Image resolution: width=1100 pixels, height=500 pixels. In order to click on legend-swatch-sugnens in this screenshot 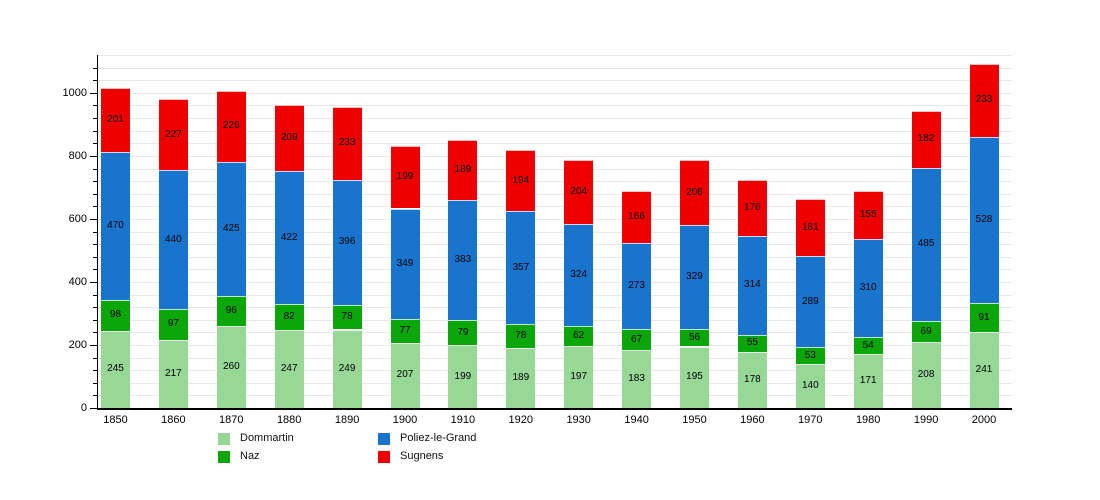, I will do `click(384, 456)`.